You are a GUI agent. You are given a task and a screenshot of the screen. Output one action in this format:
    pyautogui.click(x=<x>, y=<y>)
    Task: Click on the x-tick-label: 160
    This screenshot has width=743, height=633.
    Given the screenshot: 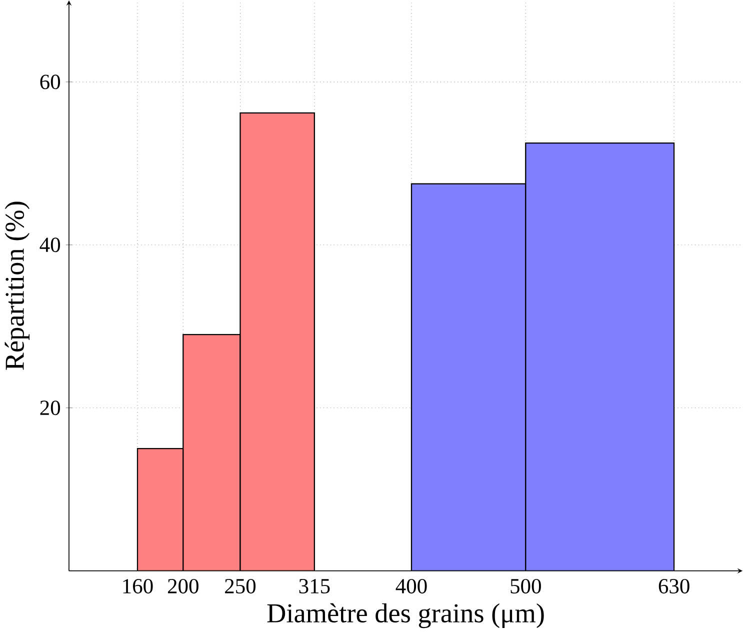 What is the action you would take?
    pyautogui.click(x=138, y=586)
    